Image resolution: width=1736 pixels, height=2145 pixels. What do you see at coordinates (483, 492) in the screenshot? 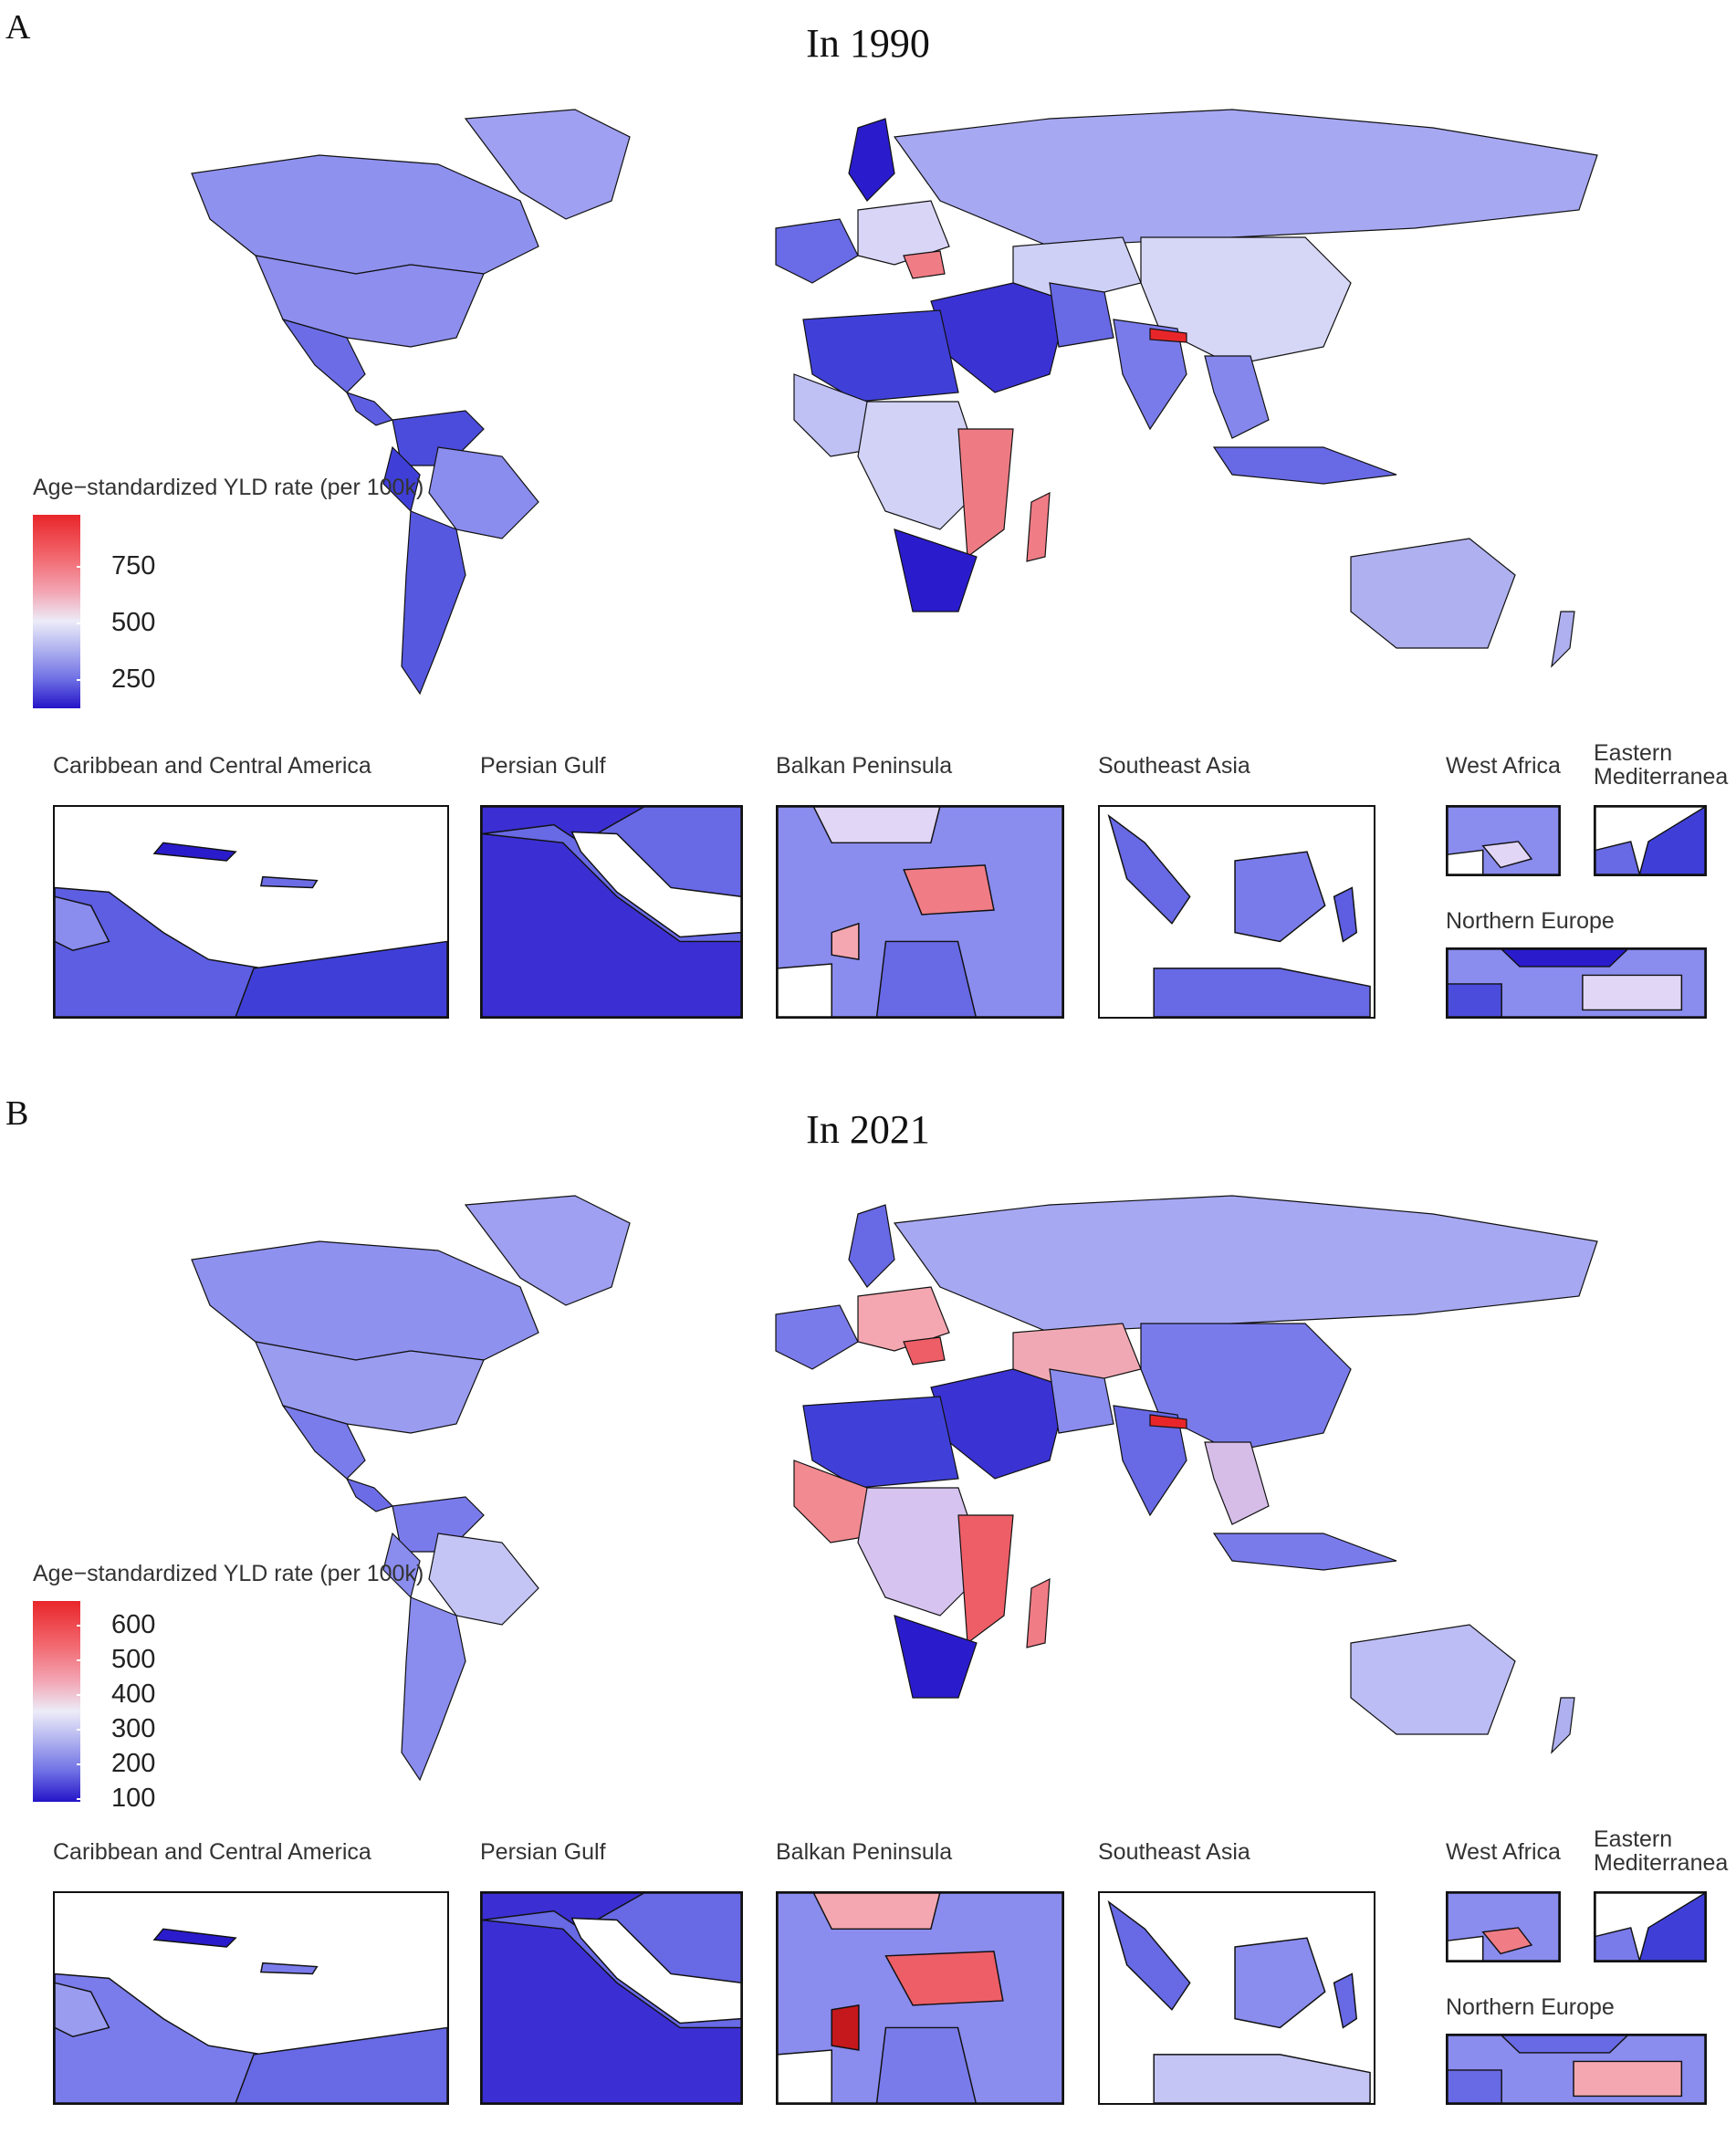
I see `region-brazil` at bounding box center [483, 492].